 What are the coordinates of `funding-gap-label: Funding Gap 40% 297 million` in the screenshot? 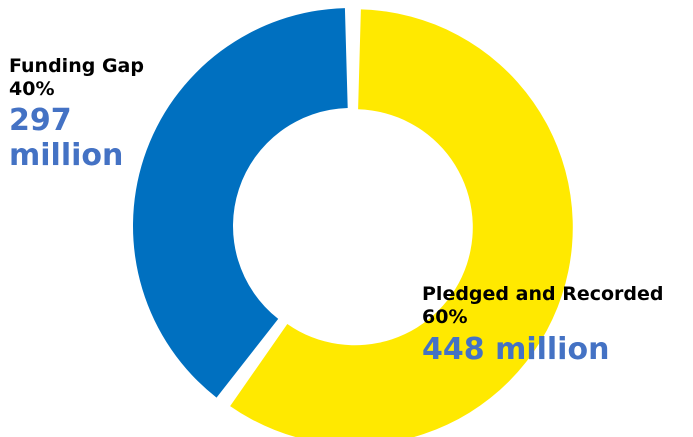 It's located at (94, 114).